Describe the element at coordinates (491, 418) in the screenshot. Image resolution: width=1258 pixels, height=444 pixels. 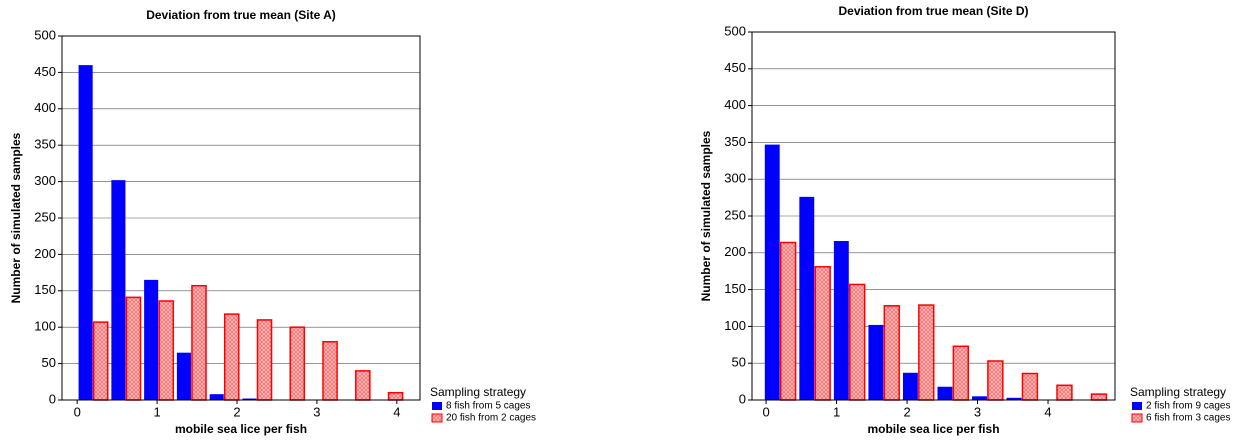
I see `legend-label: 20 fish from 2 cages` at that location.